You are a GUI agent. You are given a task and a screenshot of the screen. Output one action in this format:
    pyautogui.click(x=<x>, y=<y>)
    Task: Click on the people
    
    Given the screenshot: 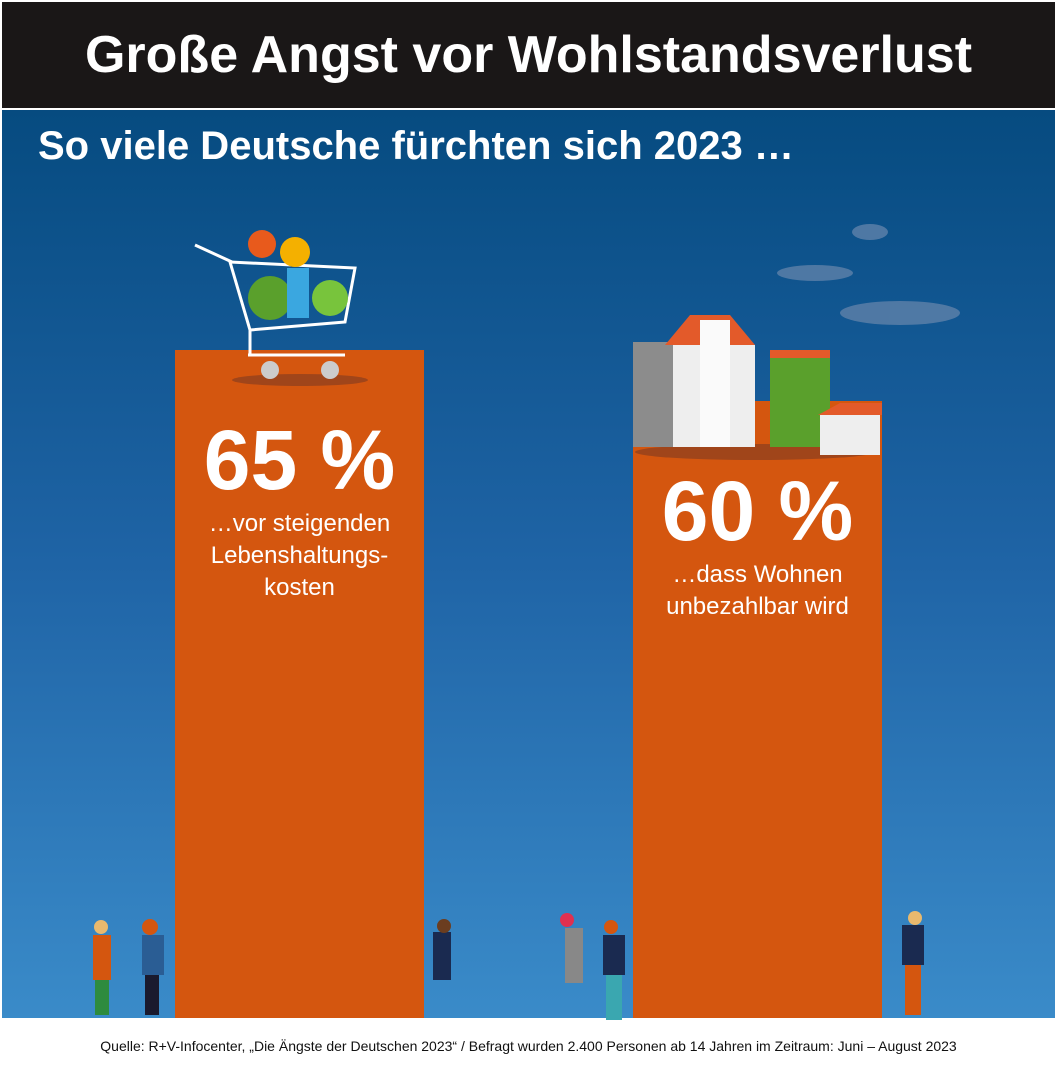 What is the action you would take?
    pyautogui.click(x=508, y=965)
    